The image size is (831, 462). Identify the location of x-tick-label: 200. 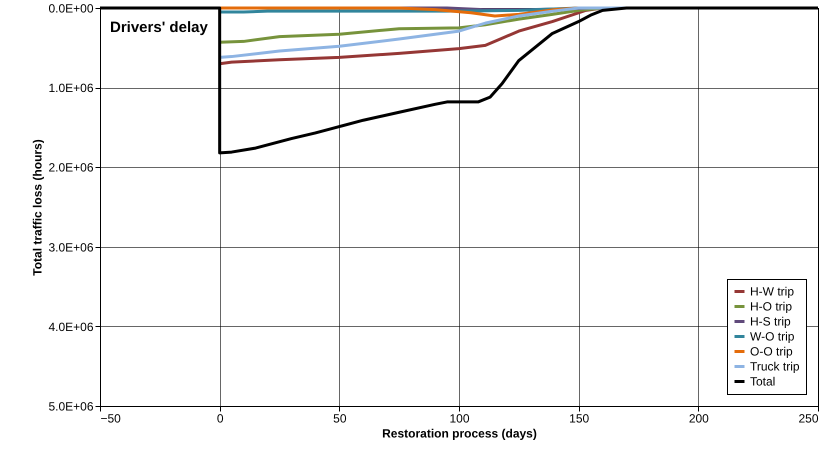
(699, 419).